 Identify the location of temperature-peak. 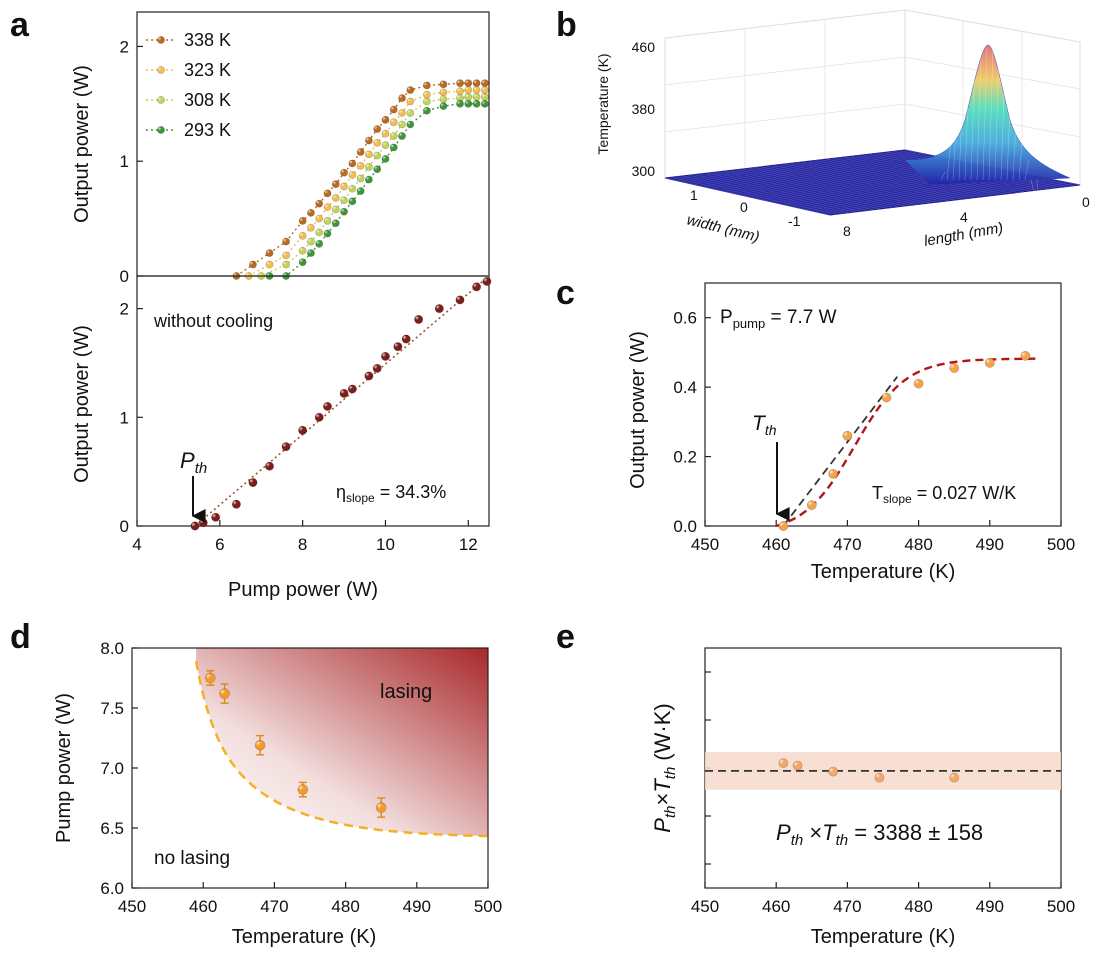
(987, 115).